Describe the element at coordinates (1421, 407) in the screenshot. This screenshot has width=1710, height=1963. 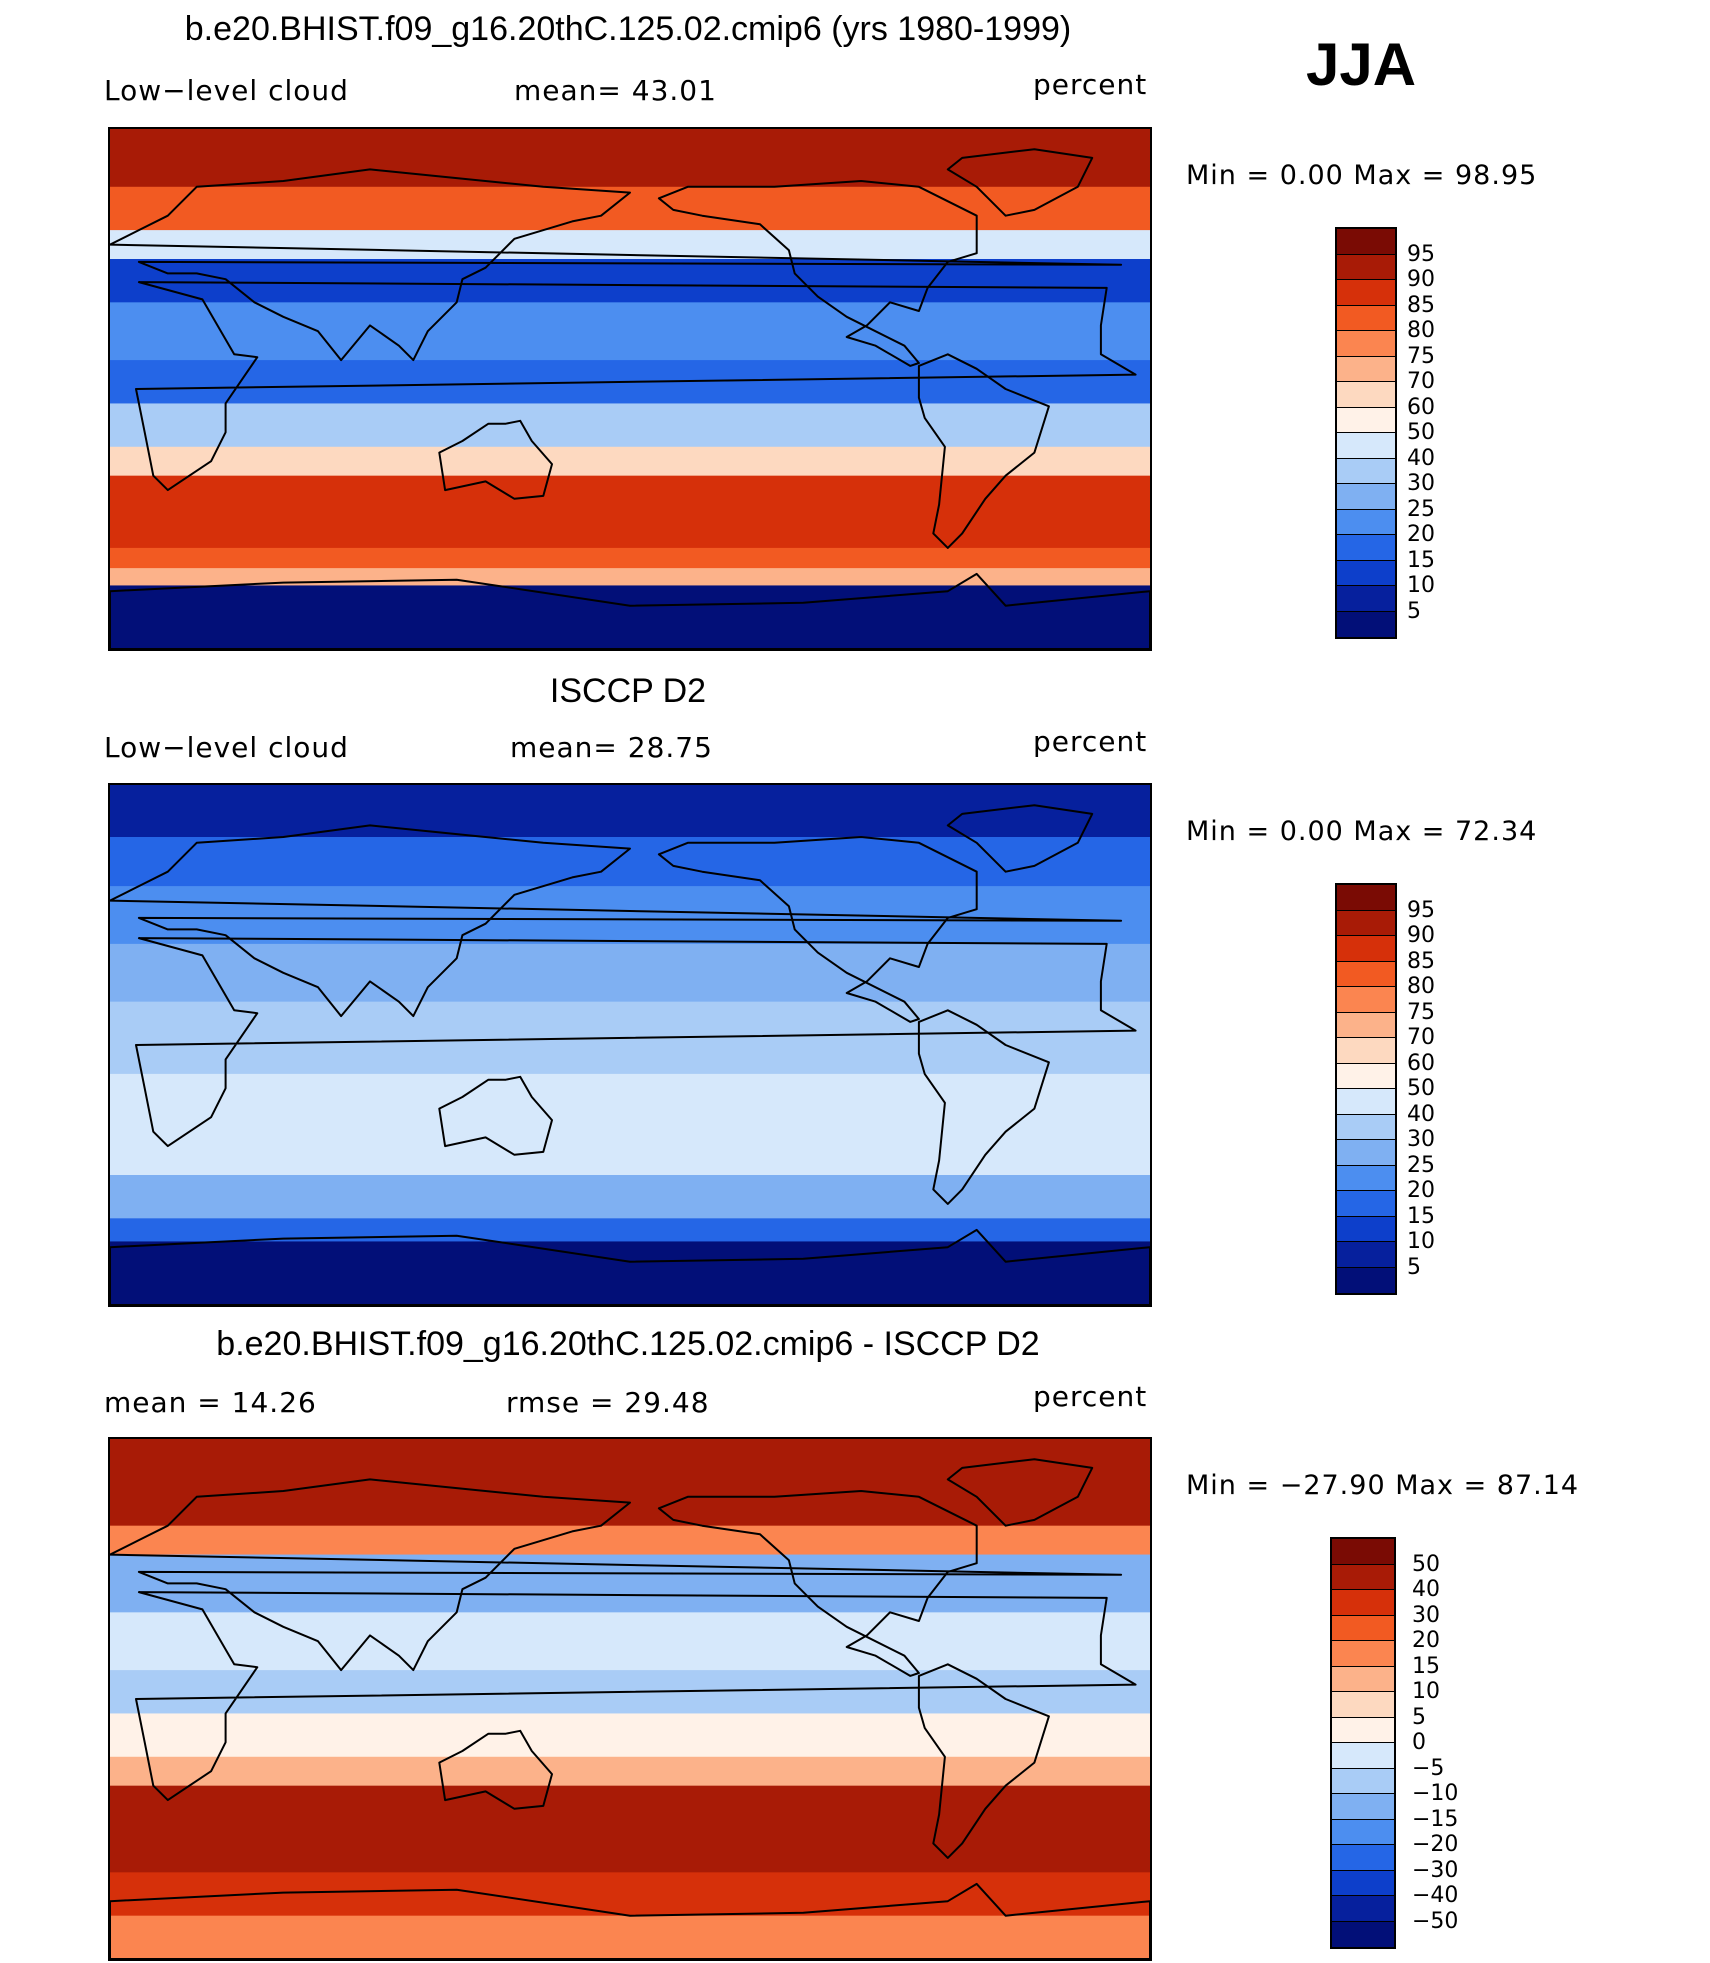
I see `colorbar-tick-label: 60` at that location.